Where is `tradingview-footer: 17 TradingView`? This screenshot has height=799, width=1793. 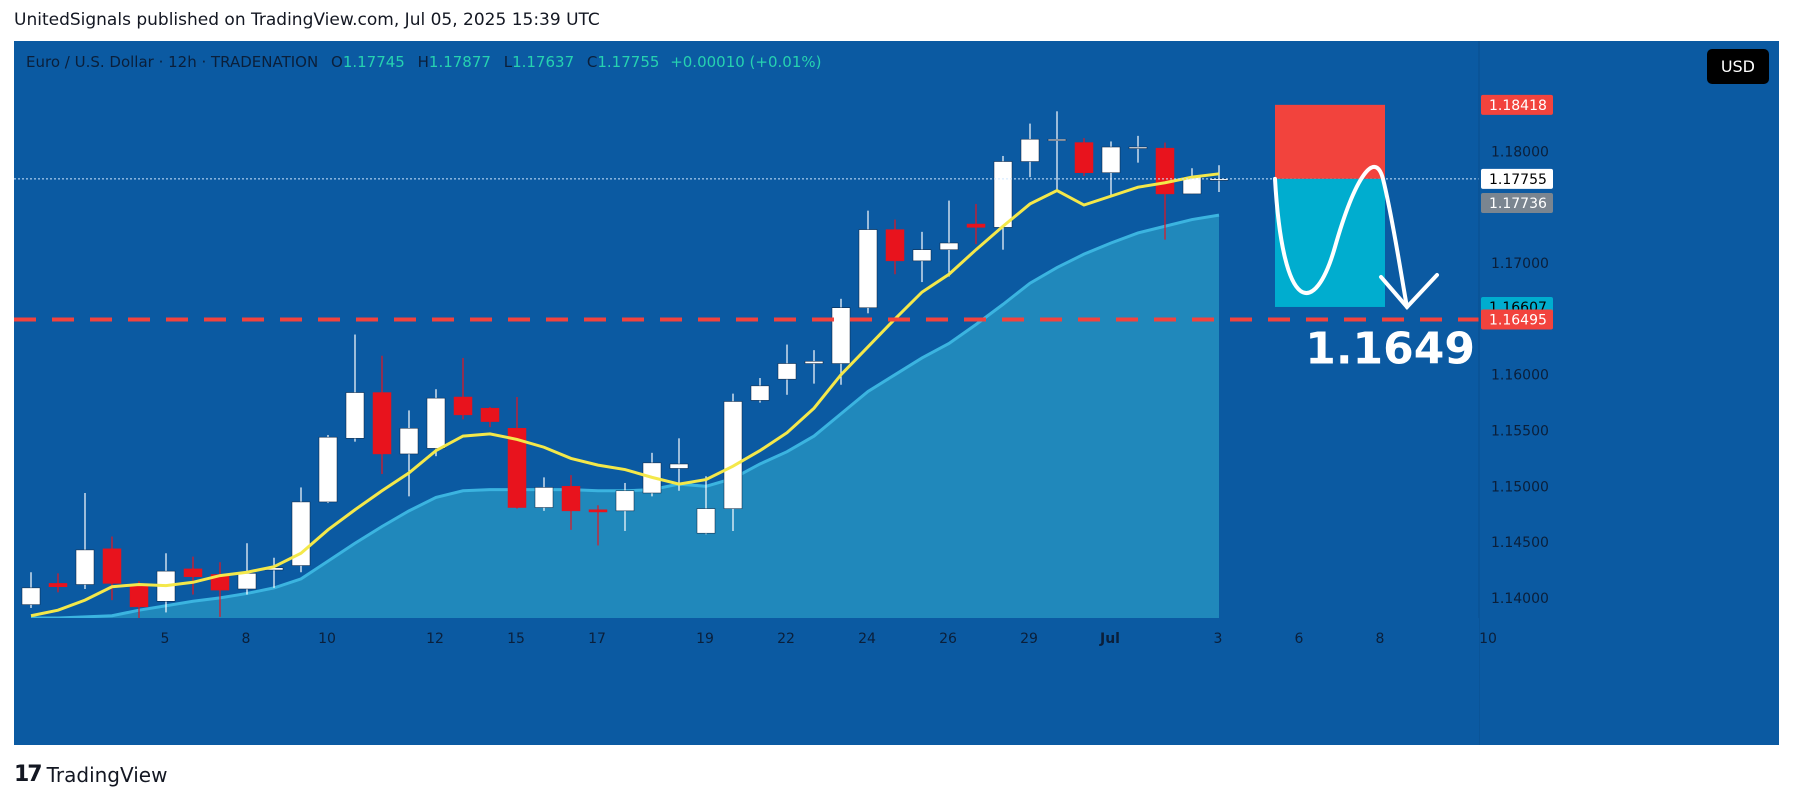
tradingview-footer: 17 TradingView is located at coordinates (90, 774).